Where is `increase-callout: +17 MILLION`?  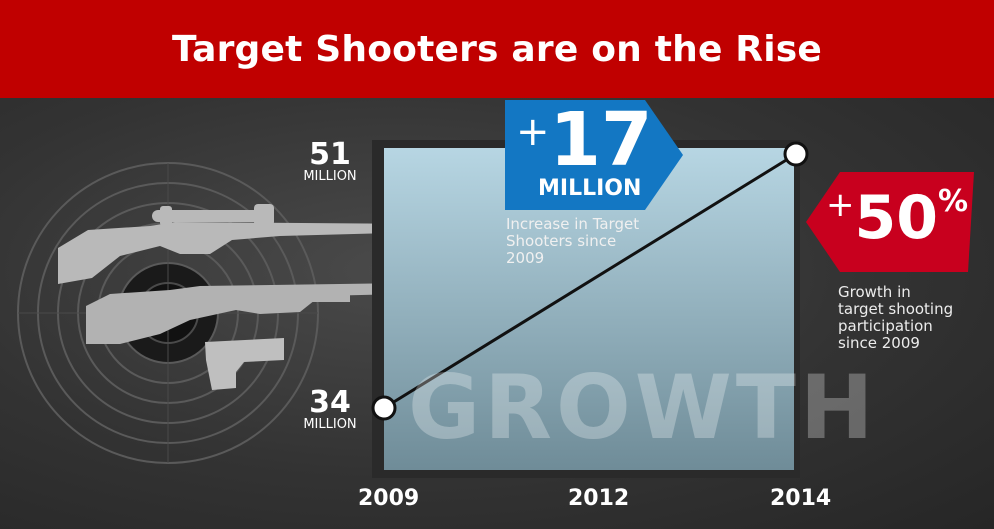 increase-callout: +17 MILLION is located at coordinates (584, 151).